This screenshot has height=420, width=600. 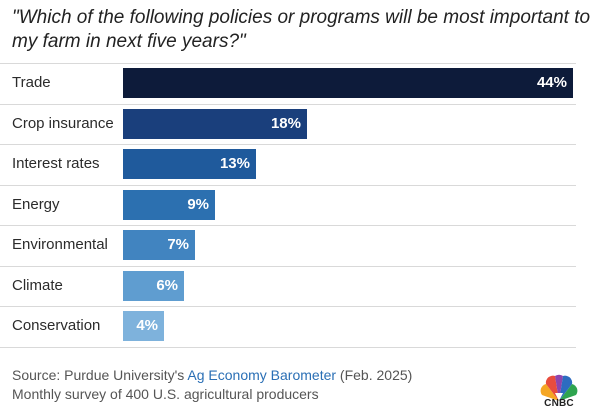 What do you see at coordinates (178, 244) in the screenshot?
I see `bar-value-label: 7%` at bounding box center [178, 244].